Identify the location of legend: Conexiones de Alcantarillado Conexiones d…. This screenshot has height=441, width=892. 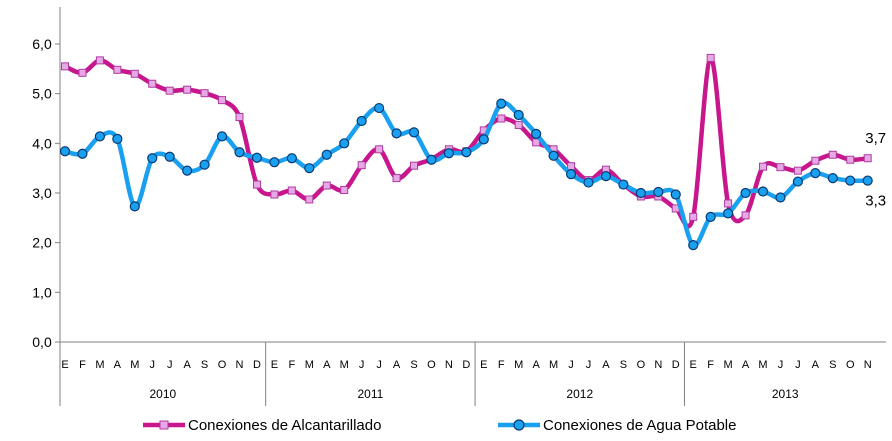
(439, 425).